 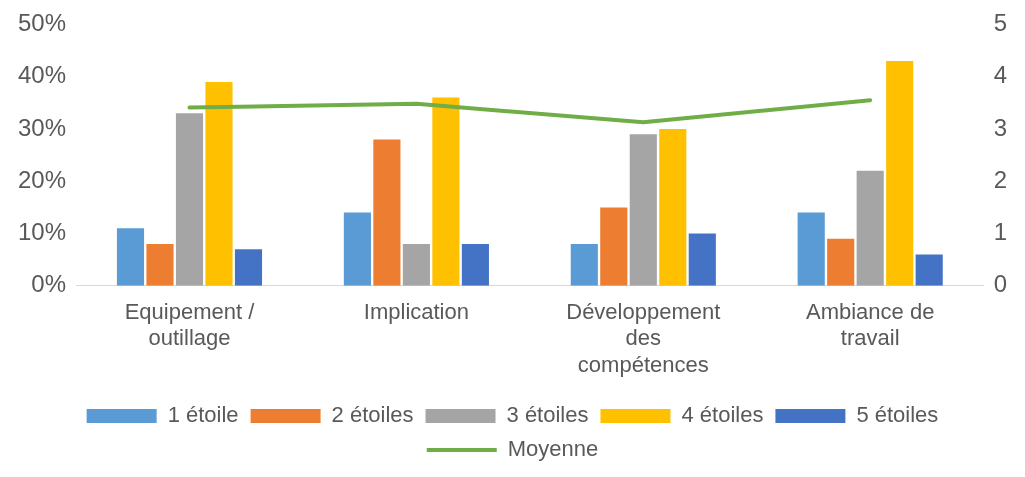 I want to click on x-tick-label: Ambiance de travail, so click(x=870, y=325).